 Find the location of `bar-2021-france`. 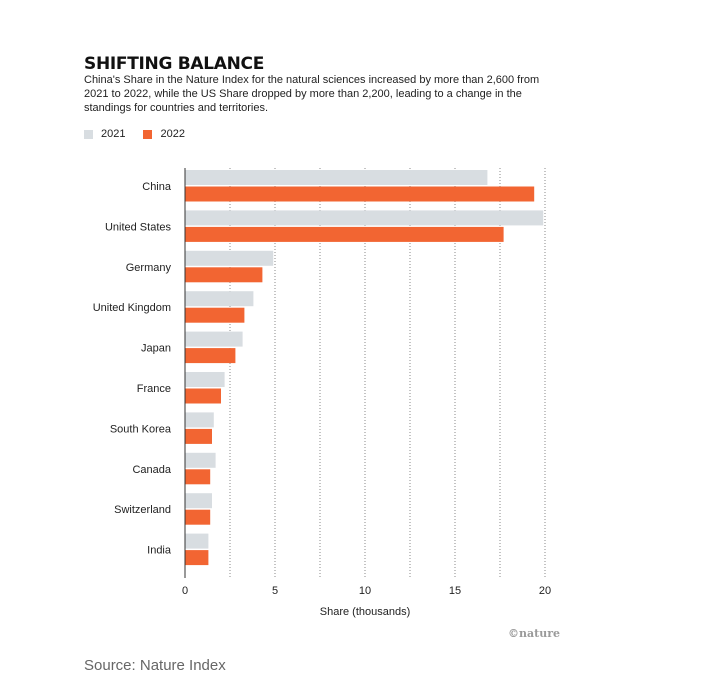

bar-2021-france is located at coordinates (205, 379).